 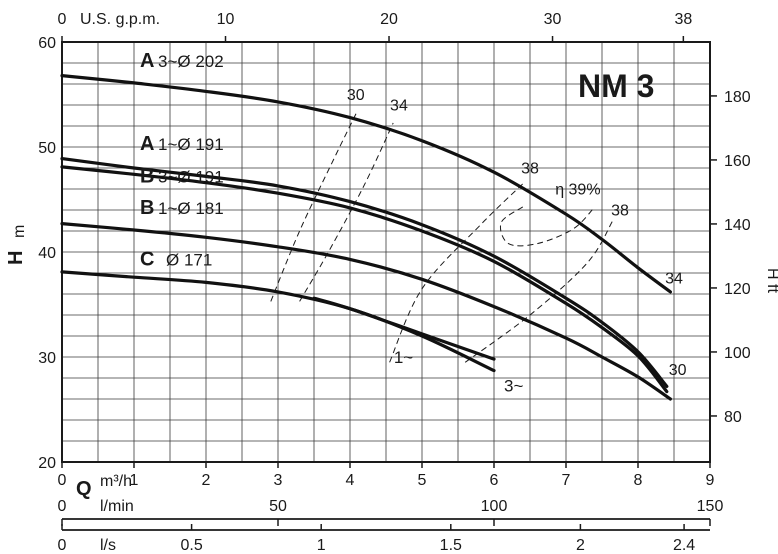 What do you see at coordinates (577, 189) in the screenshot?
I see `efficiency-peak-label: η 39%` at bounding box center [577, 189].